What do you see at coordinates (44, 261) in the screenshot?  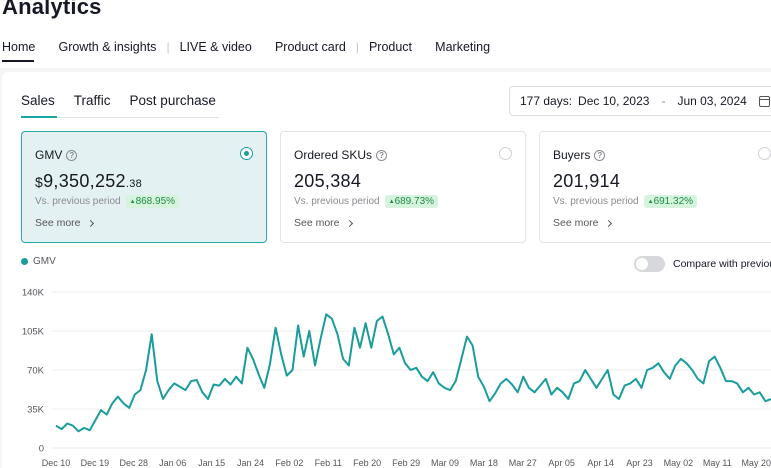 I see `legend-label: GMV` at bounding box center [44, 261].